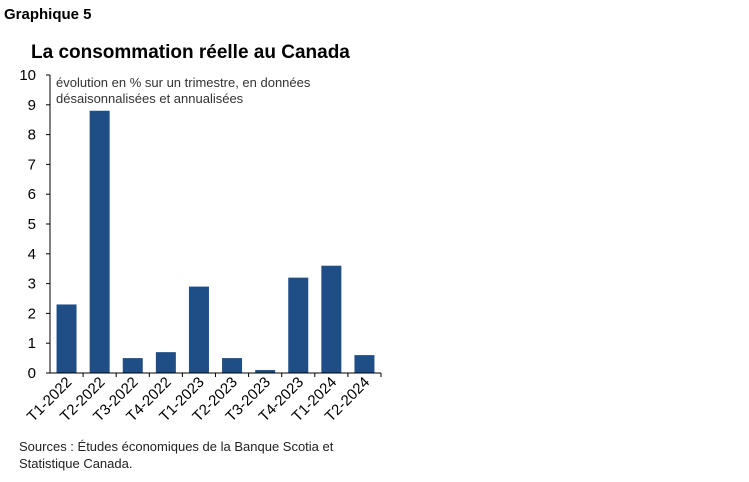  Describe the element at coordinates (150, 98) in the screenshot. I see `y-axis-note-line-2: désaisonnalisées et annualisées` at that location.